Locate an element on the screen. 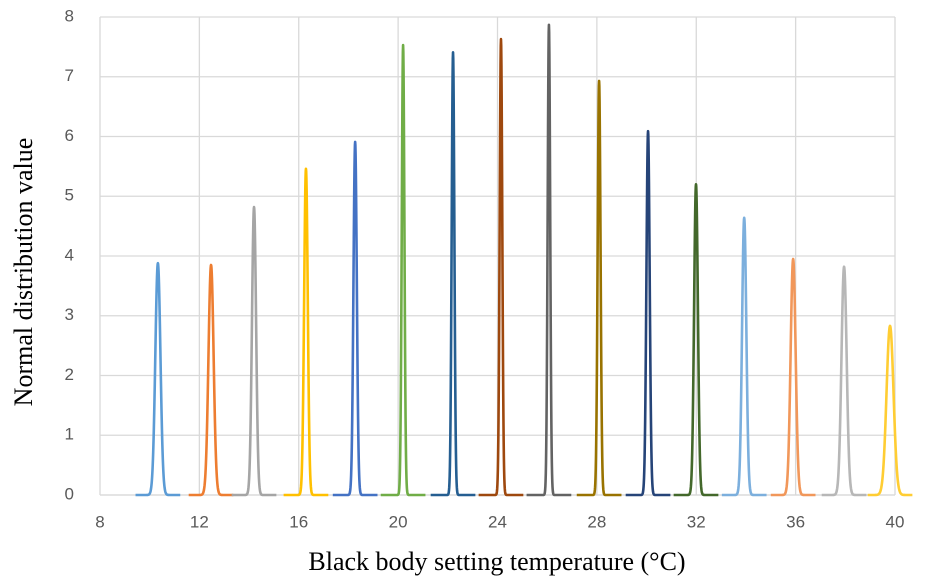 The width and height of the screenshot is (938, 582). x-tick-label: 40 is located at coordinates (895, 521).